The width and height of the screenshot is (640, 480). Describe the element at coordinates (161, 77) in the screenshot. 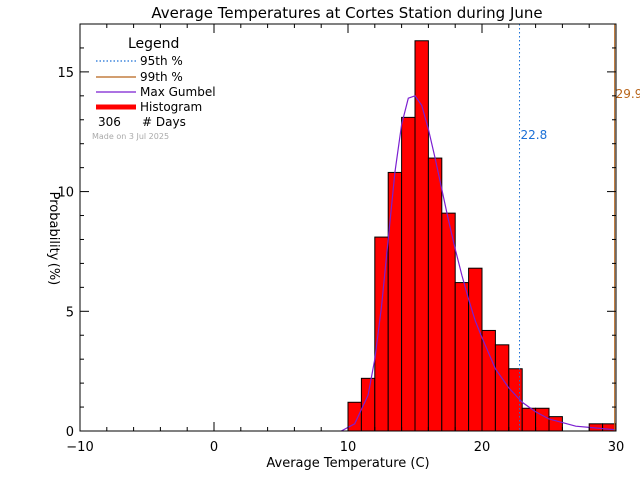

I see `legend-label-99th: 99th %` at that location.